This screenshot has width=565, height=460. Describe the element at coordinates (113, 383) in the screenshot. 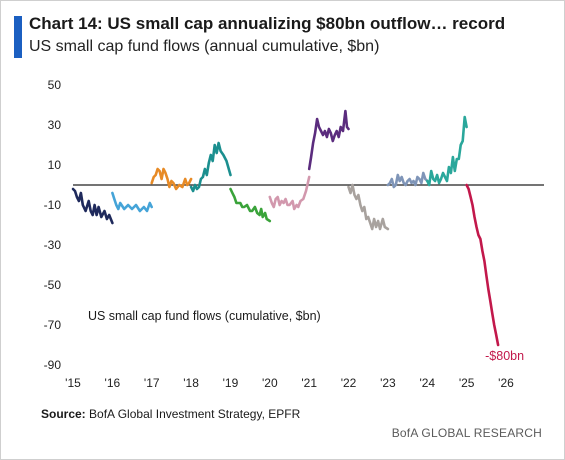

I see `x-tick-label: '16` at that location.